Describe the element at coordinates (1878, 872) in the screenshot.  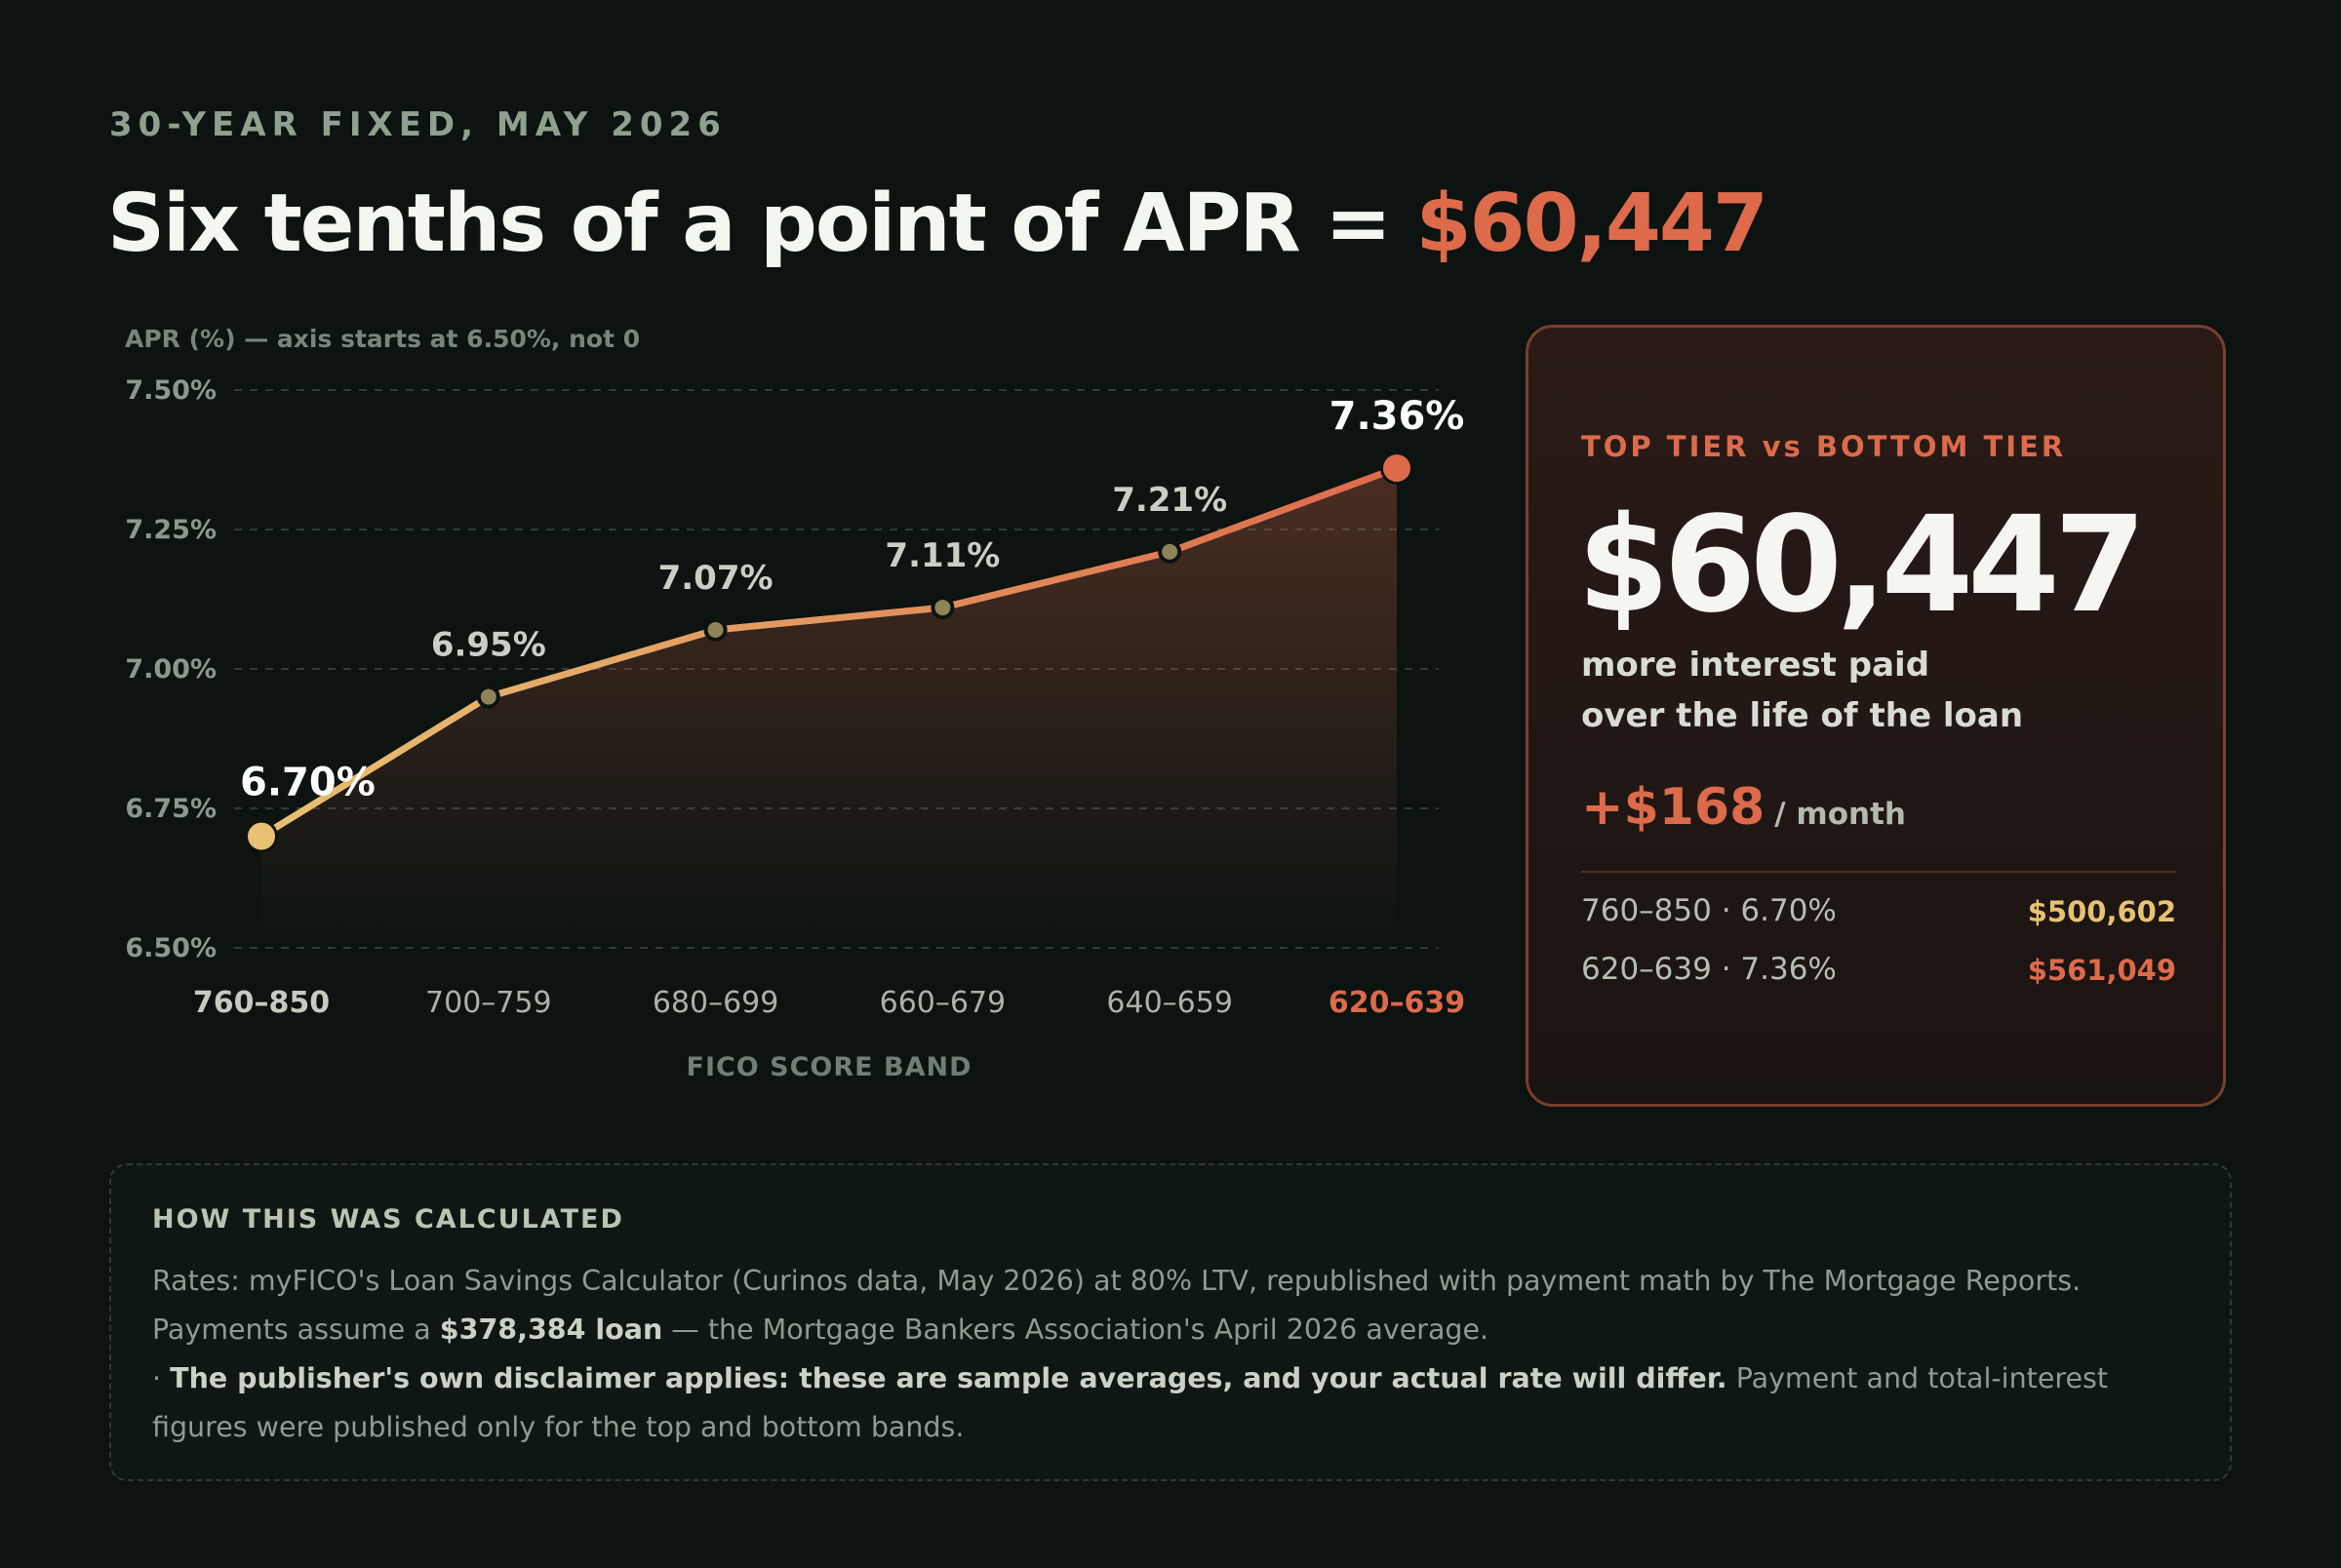
I see `card-divider` at that location.